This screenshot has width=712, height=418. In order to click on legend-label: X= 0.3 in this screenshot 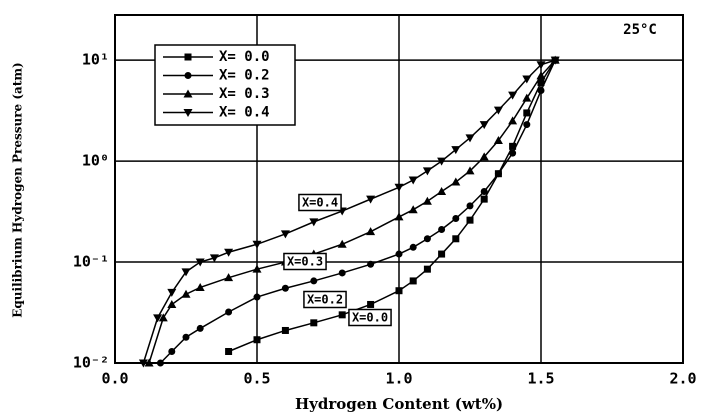, I will do `click(244, 94)`.